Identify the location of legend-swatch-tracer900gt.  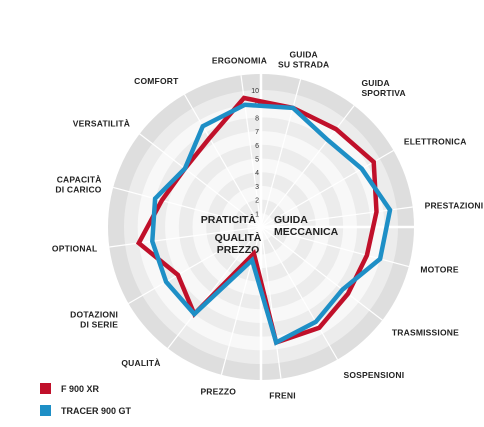
(45, 410).